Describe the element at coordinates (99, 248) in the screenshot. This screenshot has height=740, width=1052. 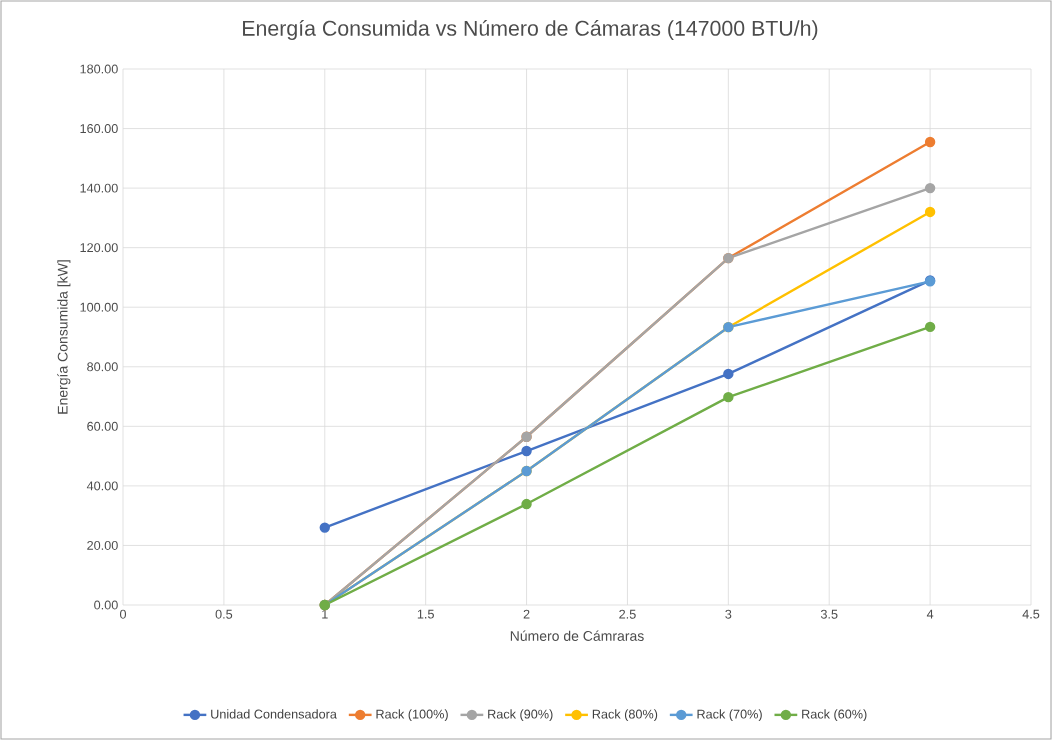
I see `y-tick-label: 120.00` at that location.